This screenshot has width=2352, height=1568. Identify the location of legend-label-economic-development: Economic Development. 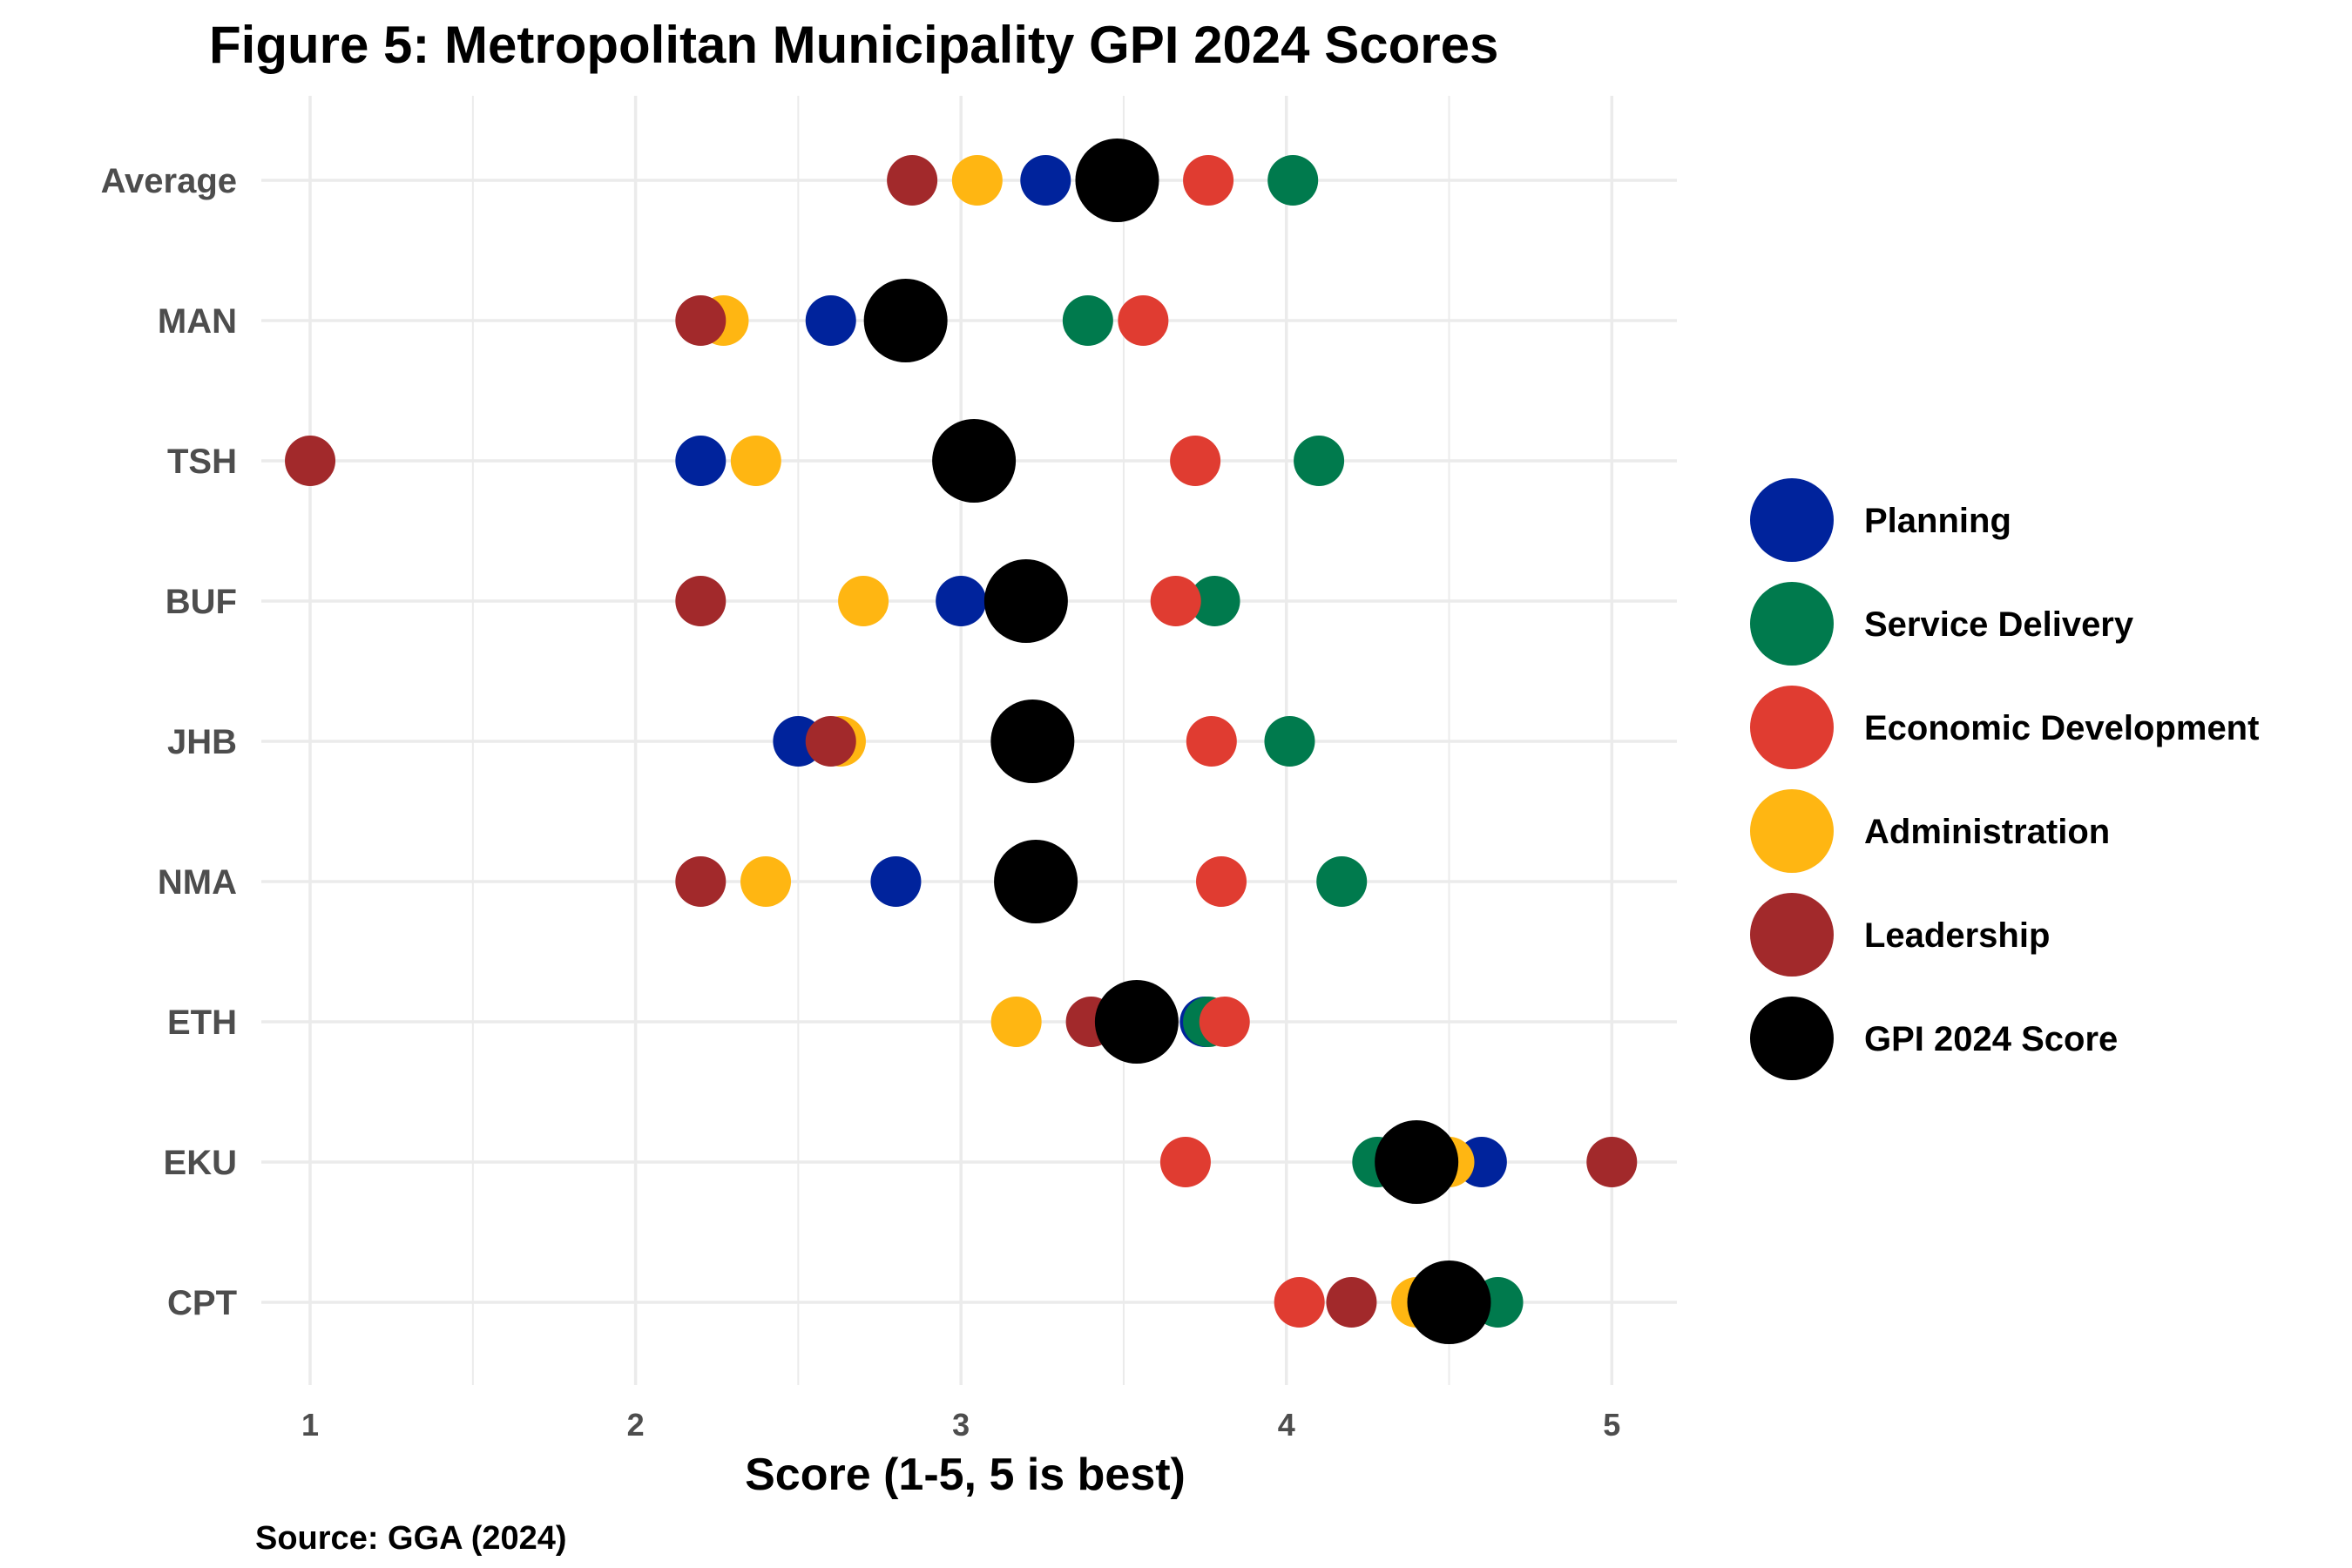
(2061, 728).